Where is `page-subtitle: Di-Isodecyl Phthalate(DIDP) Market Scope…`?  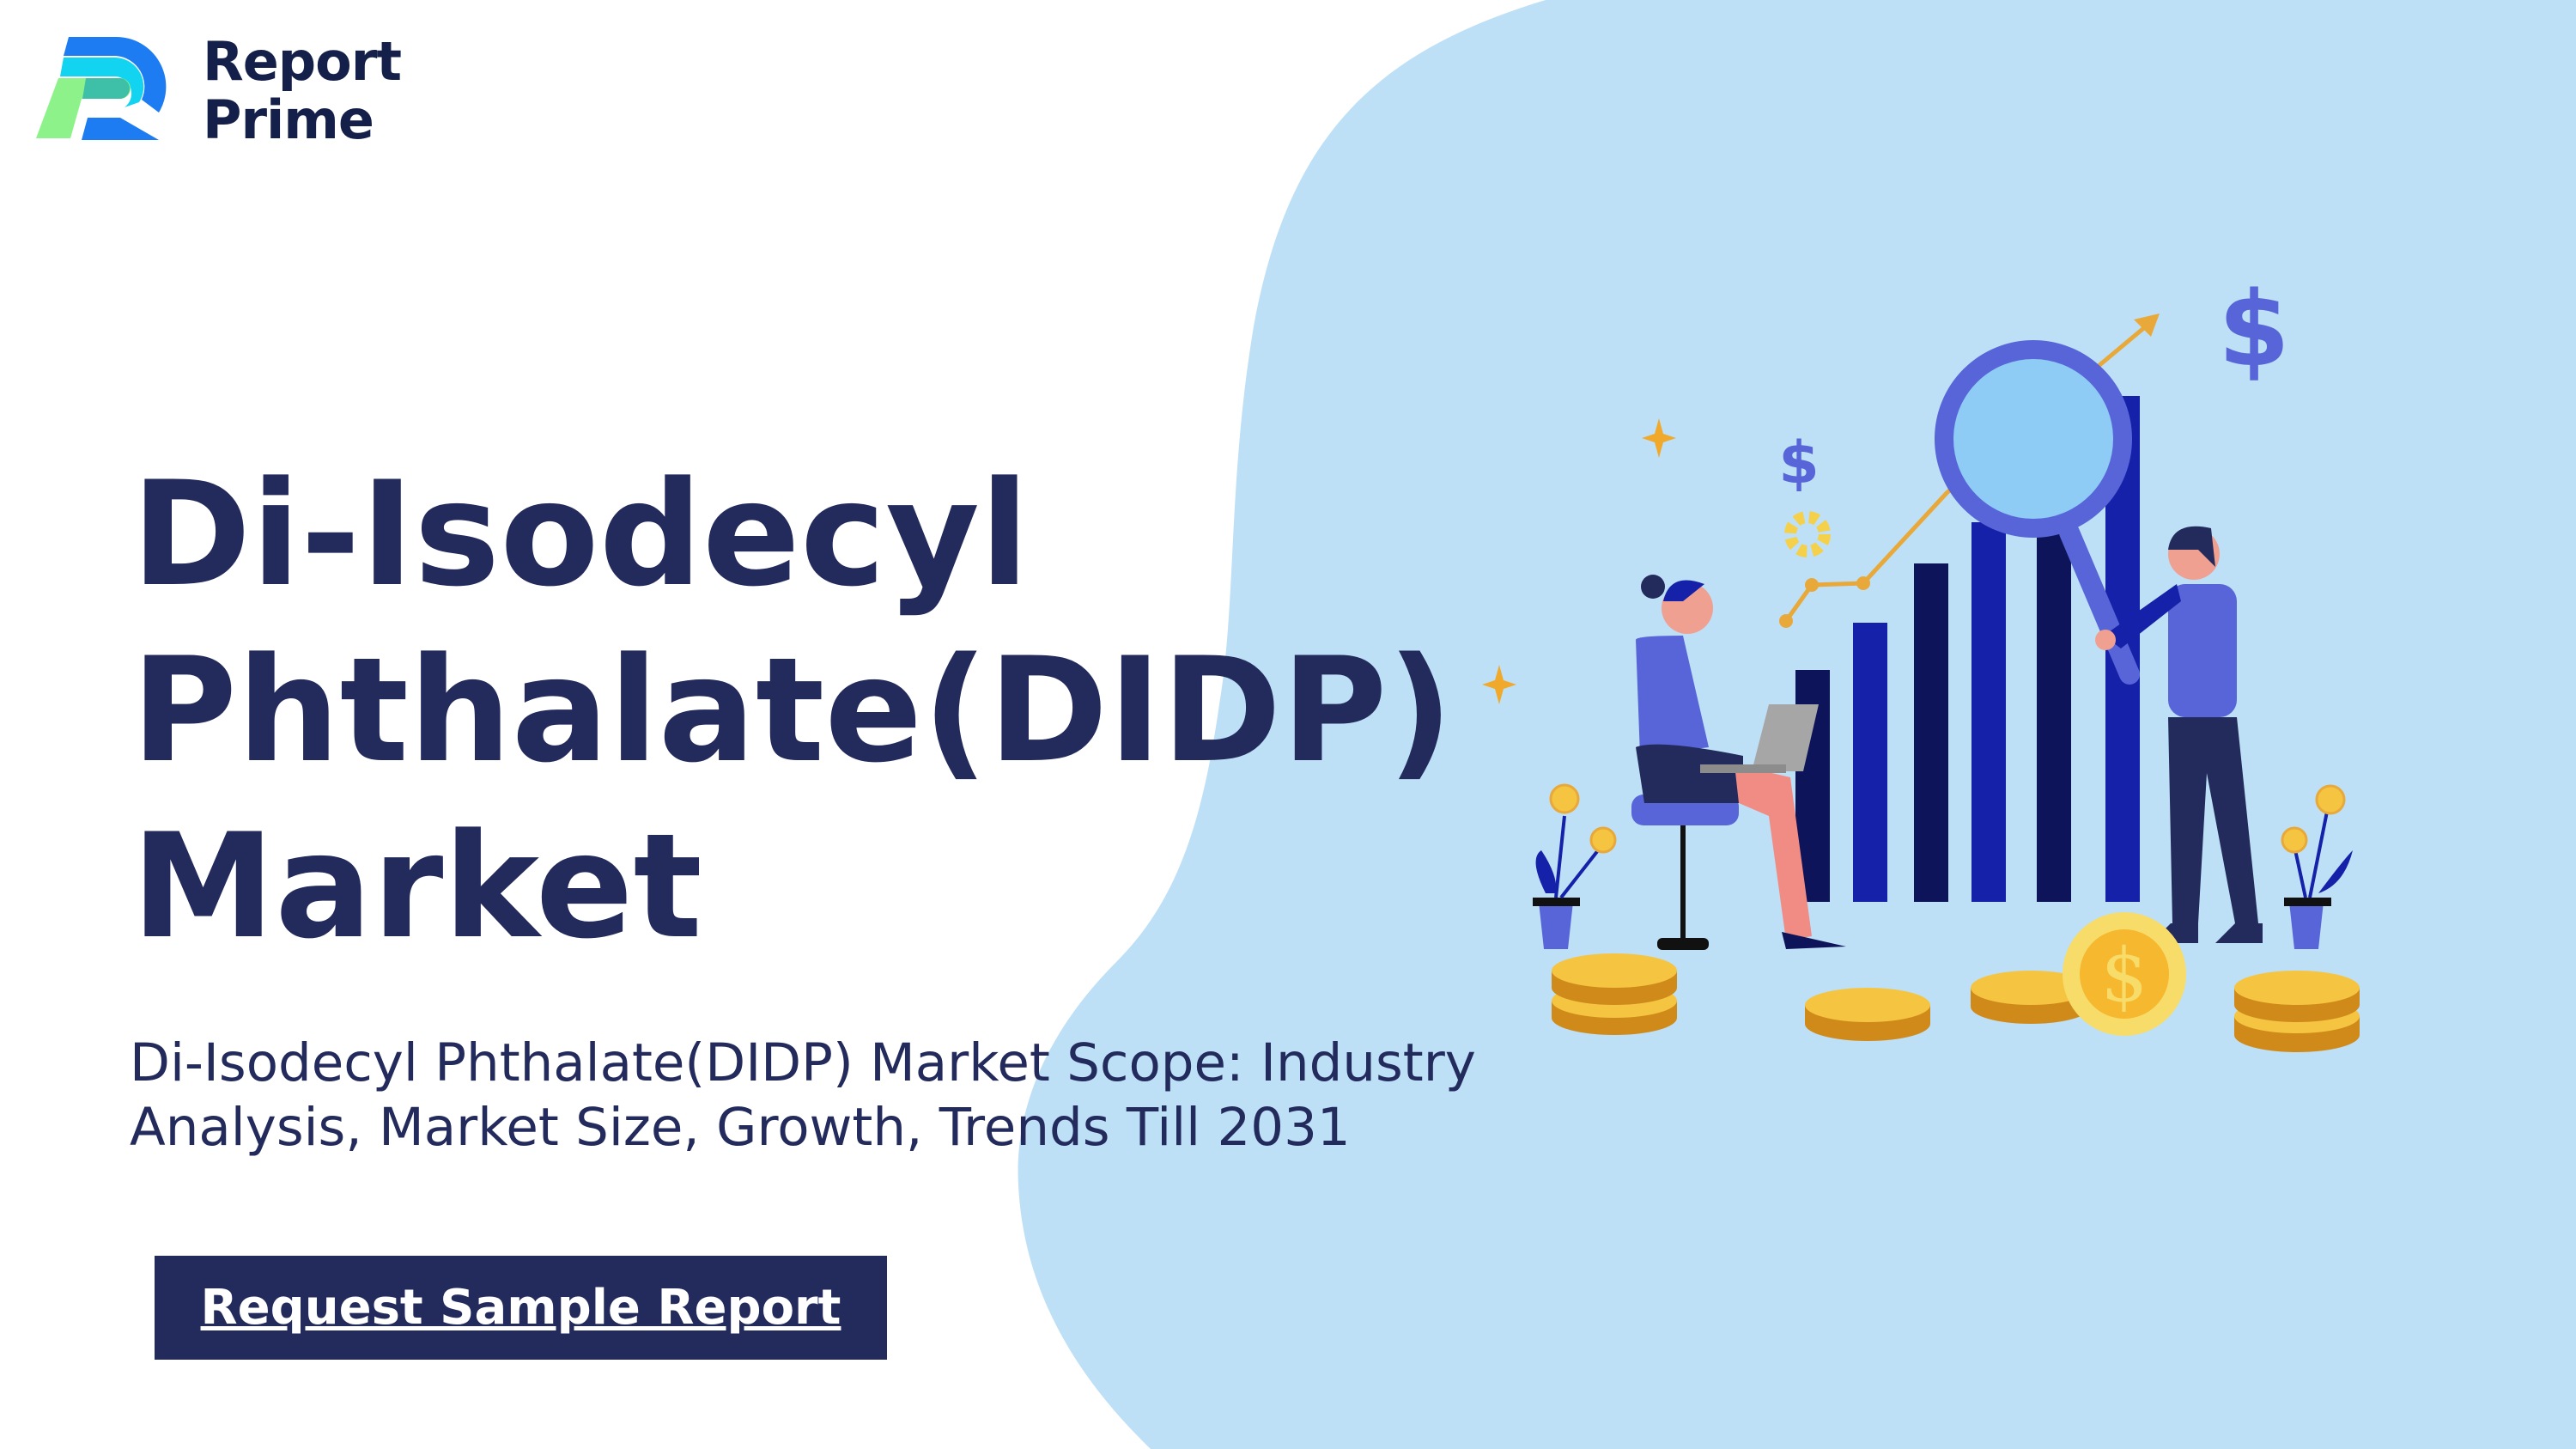 page-subtitle: Di-Isodecyl Phthalate(DIDP) Market Scope… is located at coordinates (803, 1095).